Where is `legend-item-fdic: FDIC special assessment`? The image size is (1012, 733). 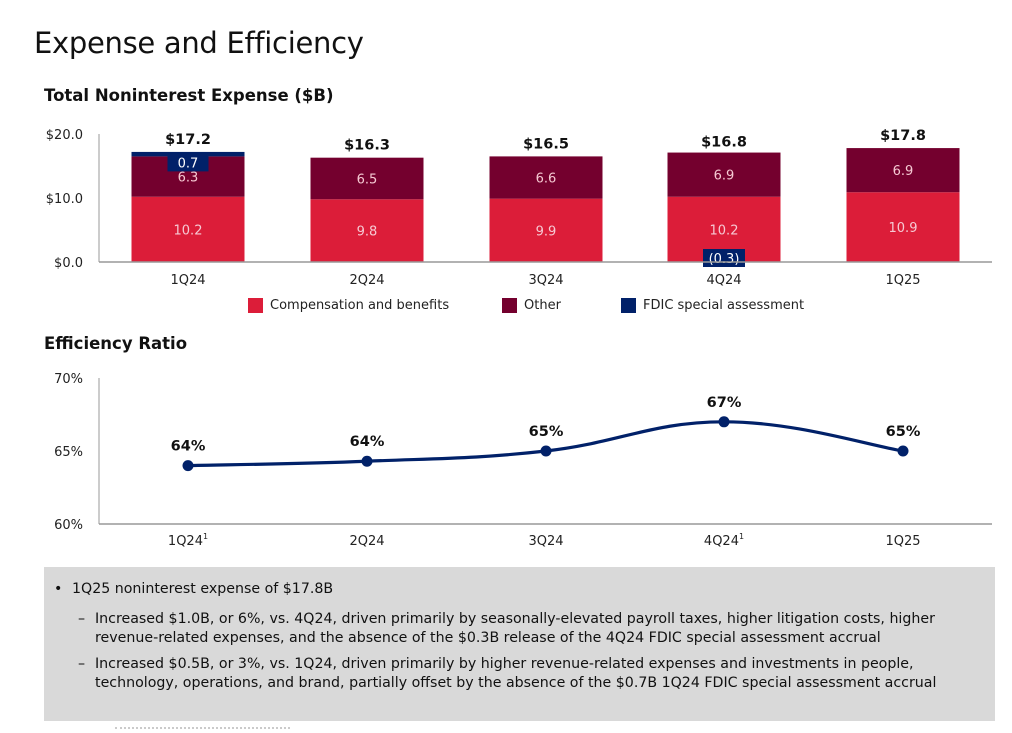
legend-item-fdic: FDIC special assessment is located at coordinates (712, 305).